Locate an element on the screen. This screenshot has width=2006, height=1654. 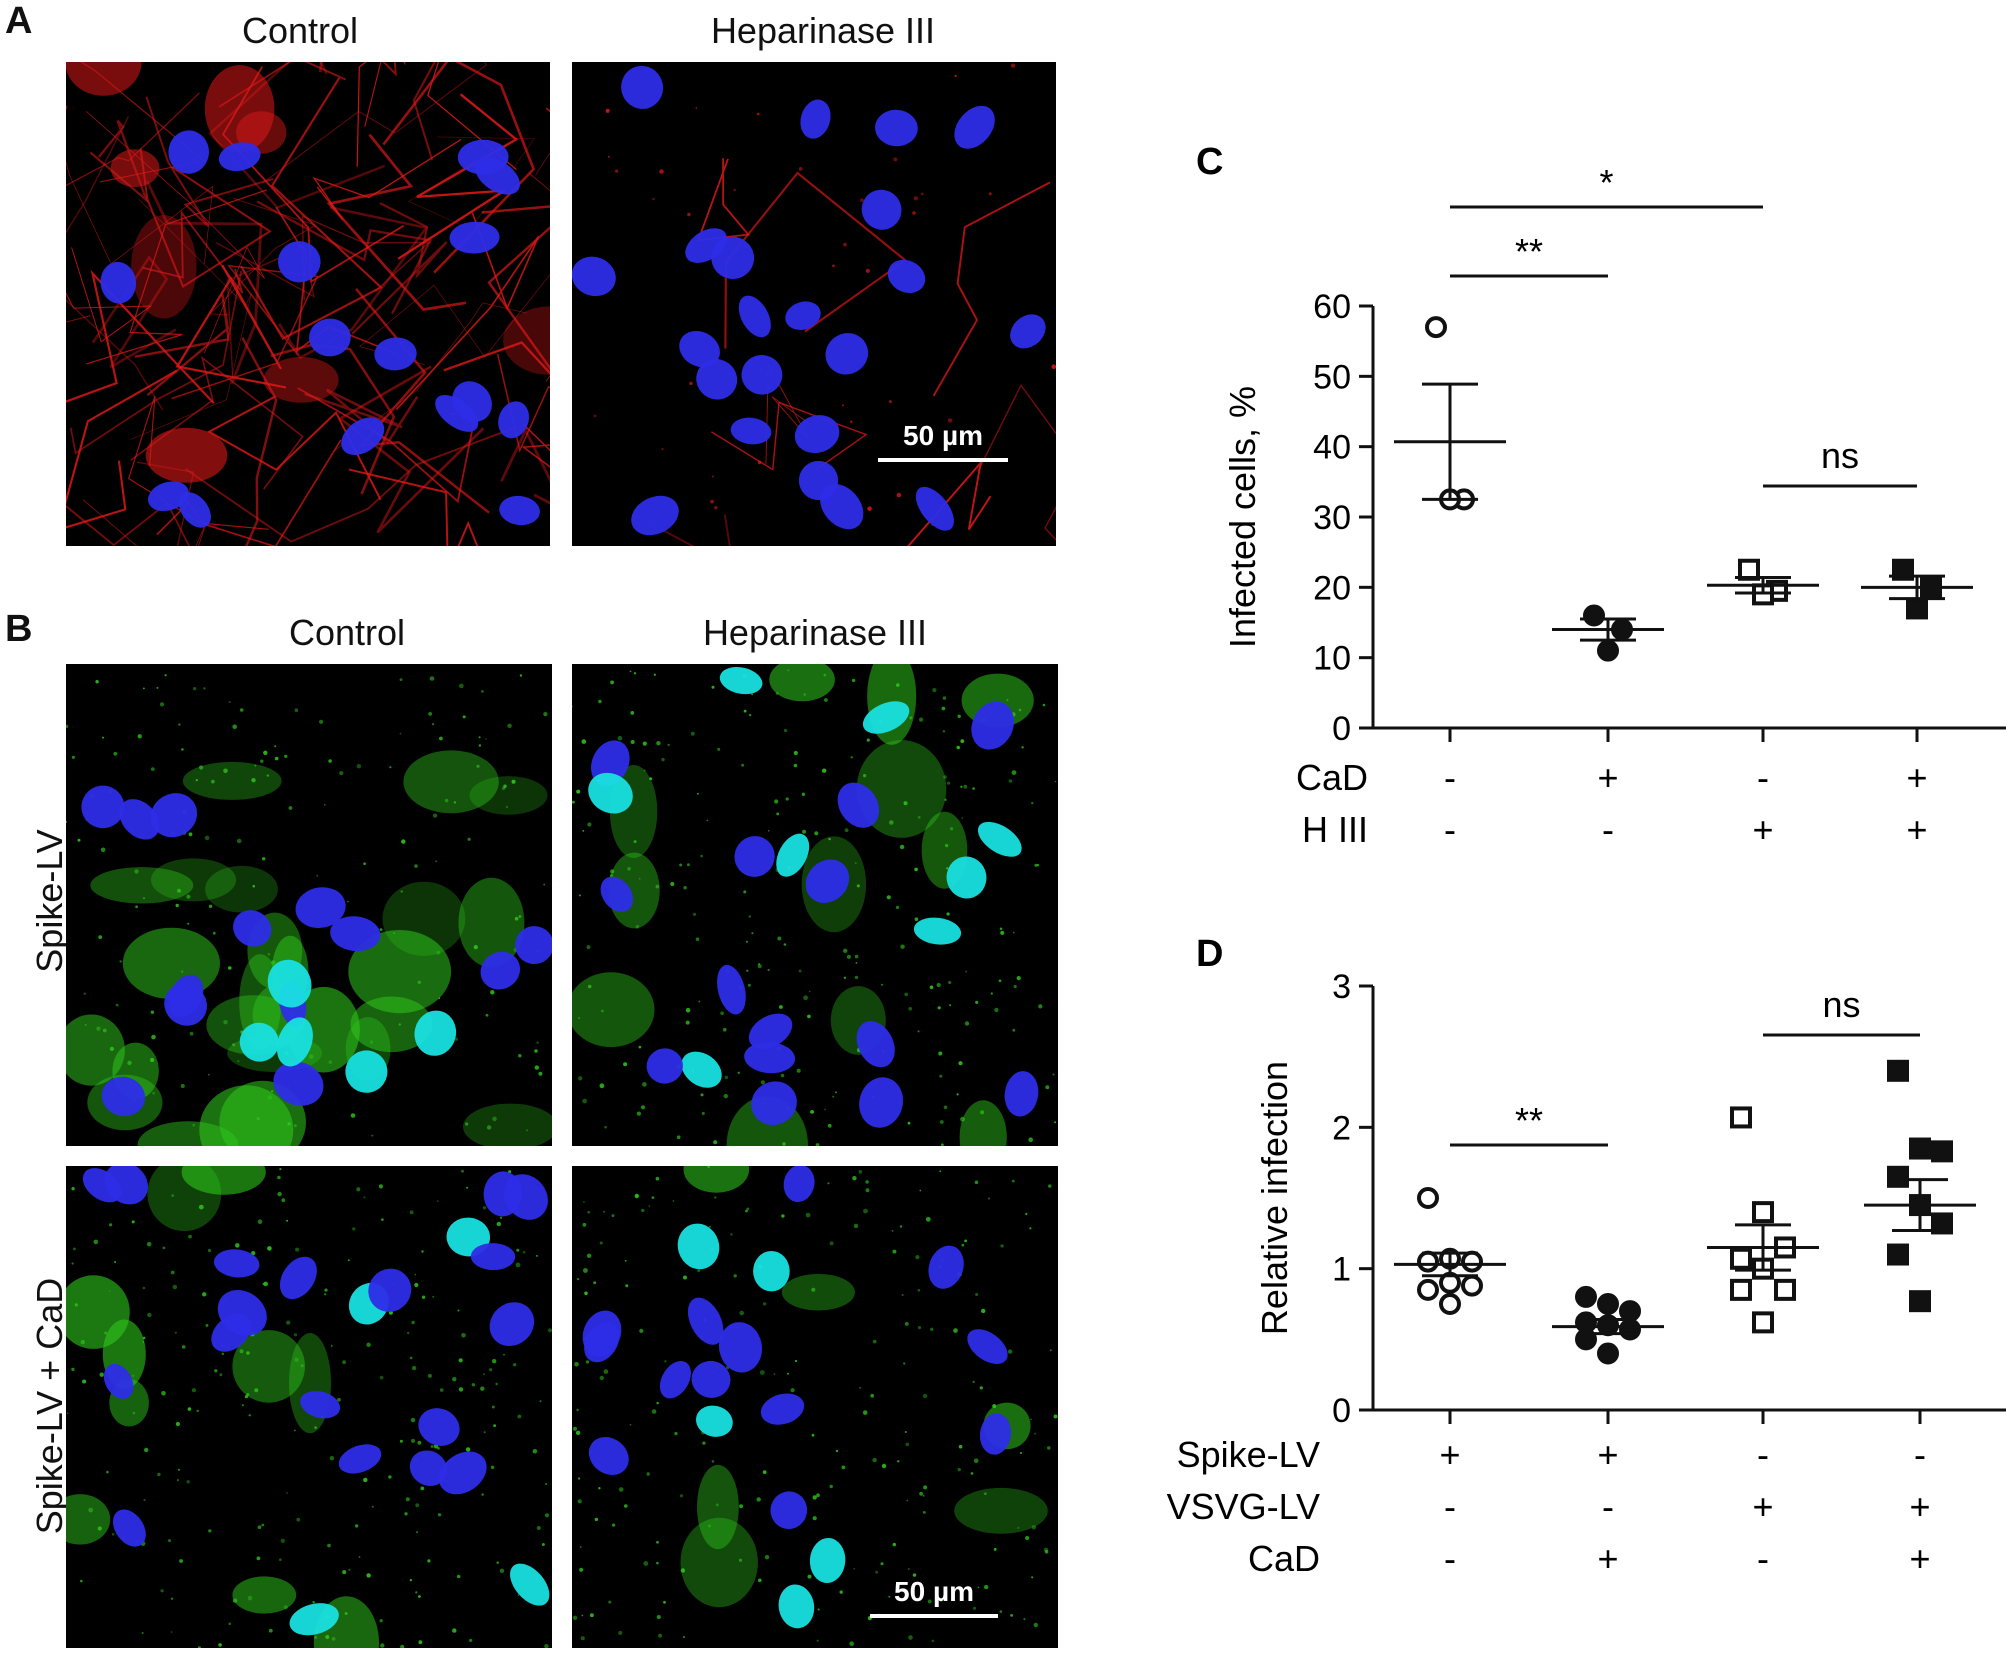
significance-label: ns is located at coordinates (1840, 455).